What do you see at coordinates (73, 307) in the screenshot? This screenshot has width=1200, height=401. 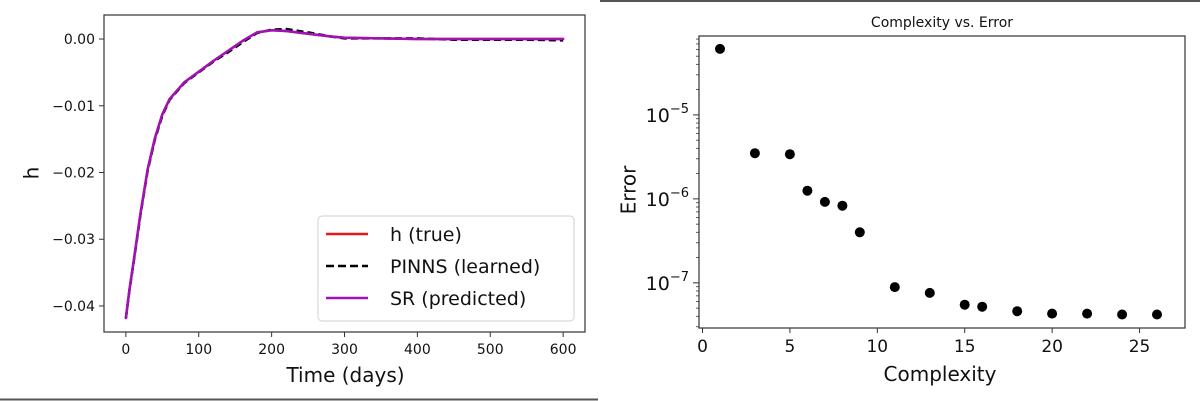 I see `y-tick-label: −0.04` at bounding box center [73, 307].